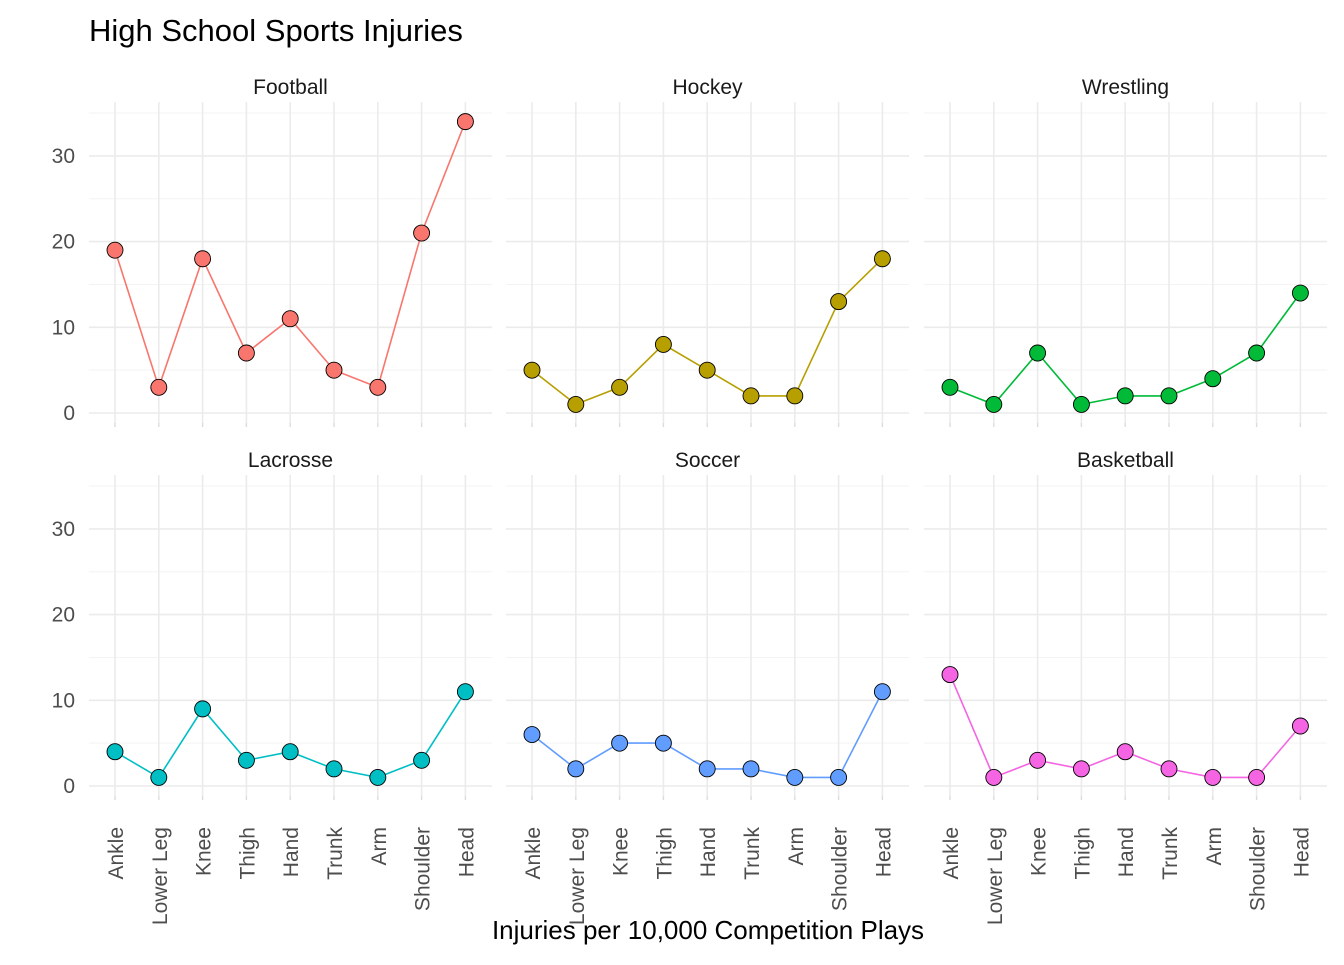 The image size is (1344, 965). Describe the element at coordinates (1125, 264) in the screenshot. I see `panel-wrestling` at that location.